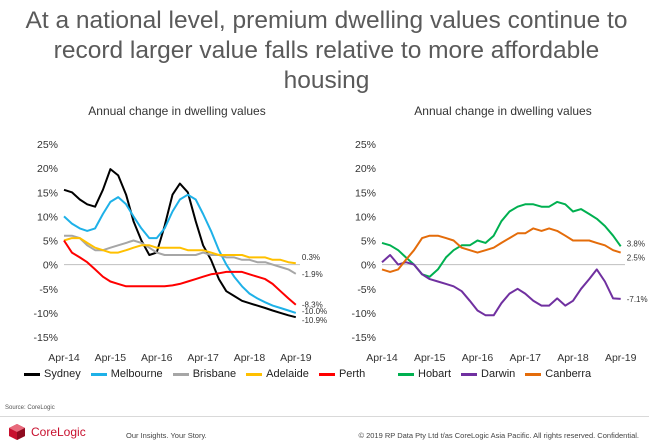 This screenshot has width=649, height=443. Describe the element at coordinates (636, 243) in the screenshot. I see `end-value-label: 3.8%` at that location.